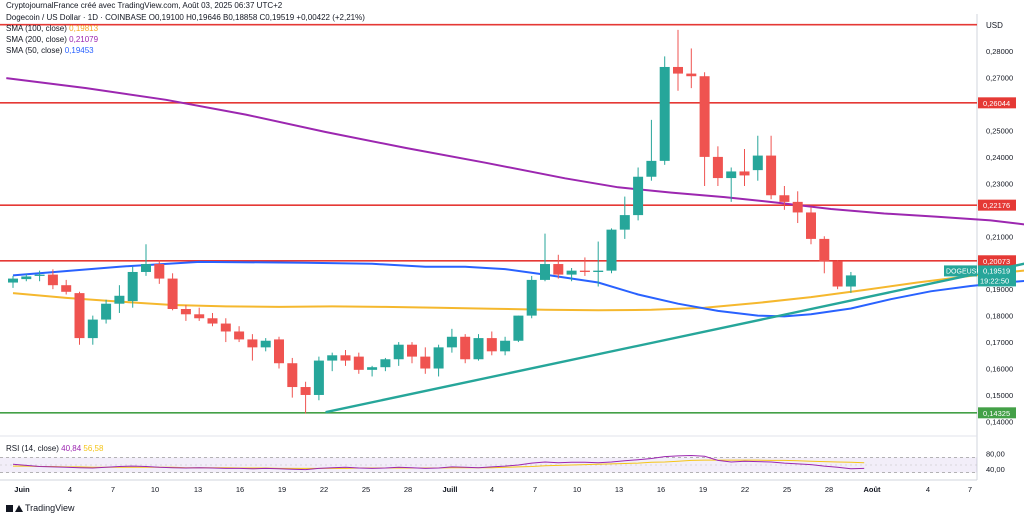  Describe the element at coordinates (40, 508) in the screenshot. I see `tradingview-logo: TradingView` at that location.